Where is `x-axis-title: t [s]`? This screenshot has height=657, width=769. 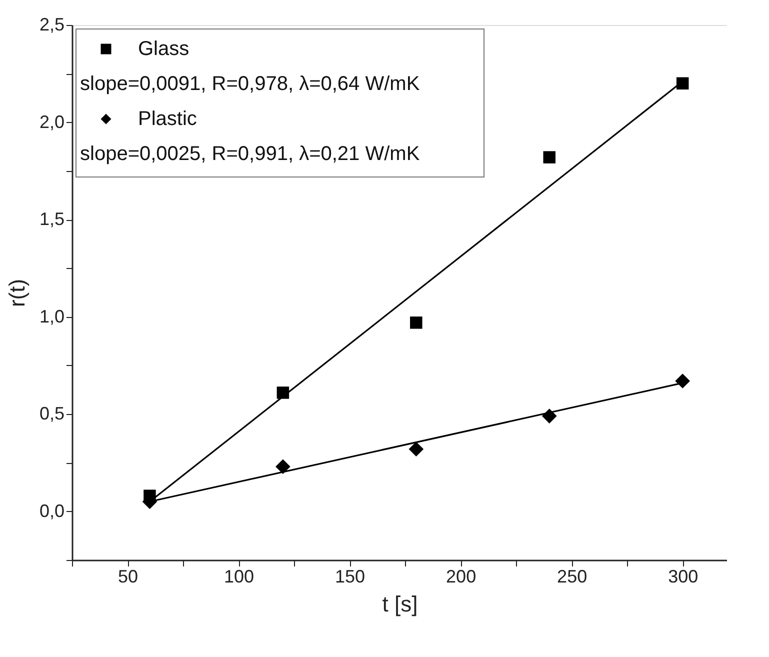 x-axis-title: t [s] is located at coordinates (400, 604).